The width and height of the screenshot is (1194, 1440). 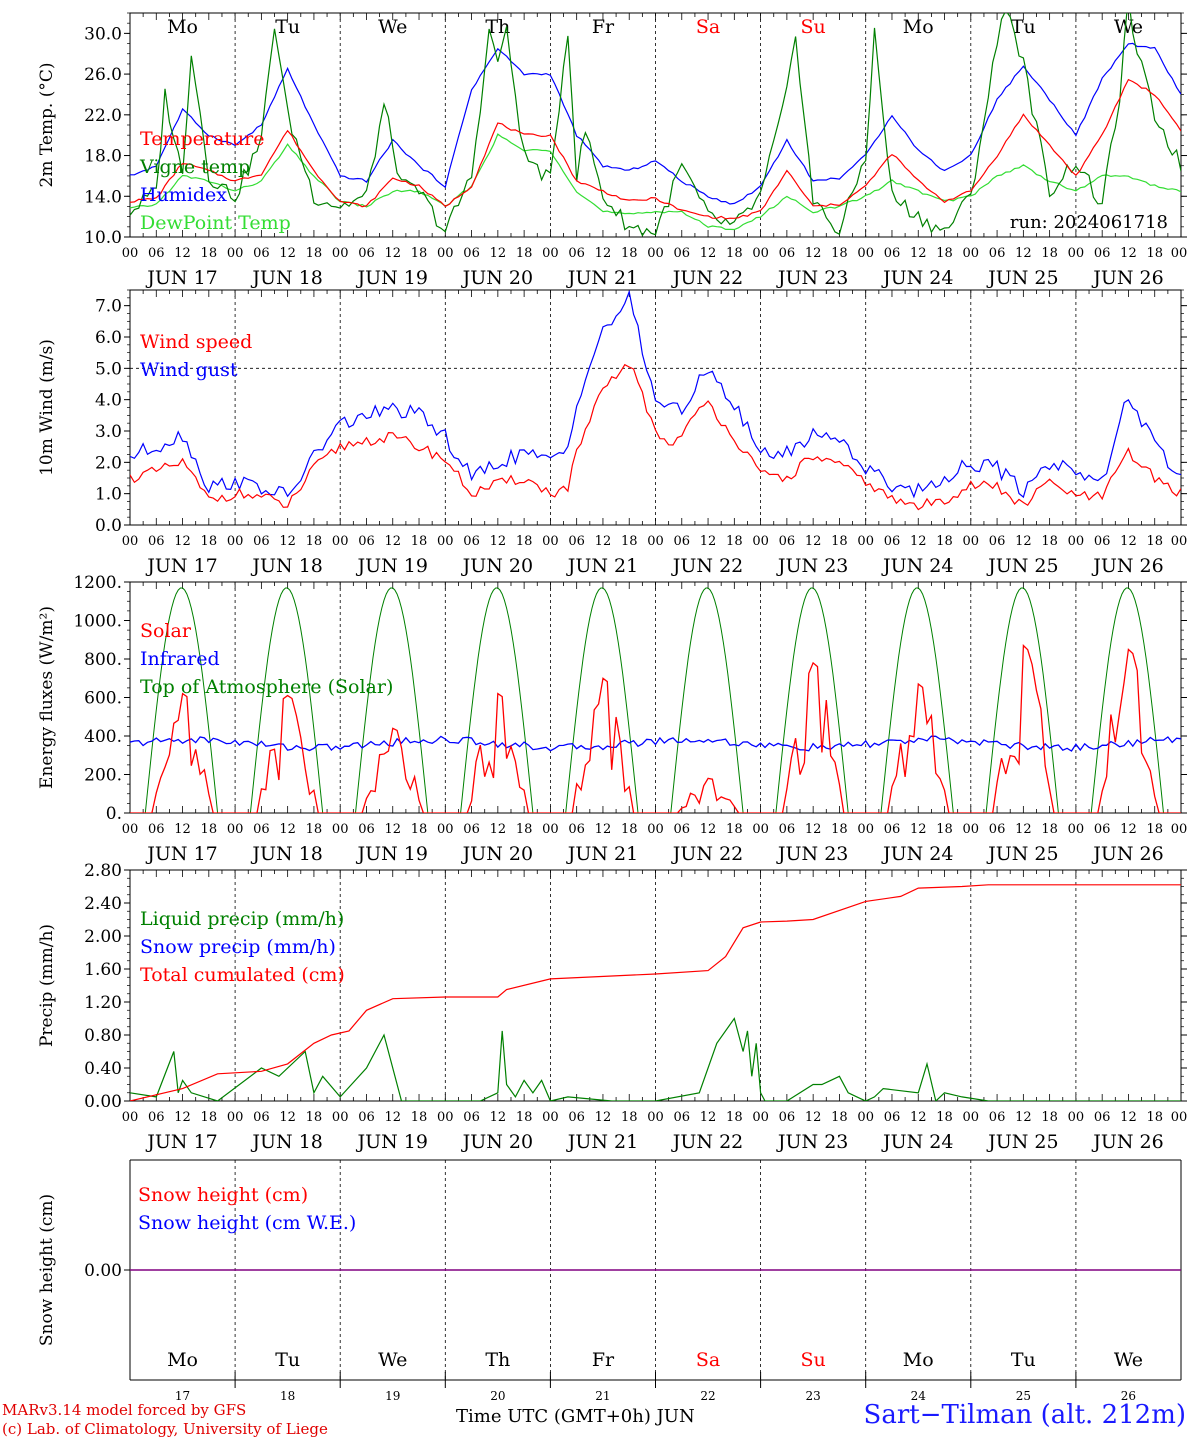 What do you see at coordinates (196, 342) in the screenshot?
I see `legend-entry: Wind speed` at bounding box center [196, 342].